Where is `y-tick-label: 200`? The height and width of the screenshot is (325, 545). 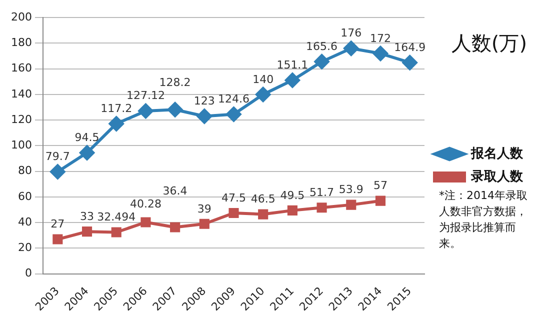 y-tick-label: 200 is located at coordinates (21, 17).